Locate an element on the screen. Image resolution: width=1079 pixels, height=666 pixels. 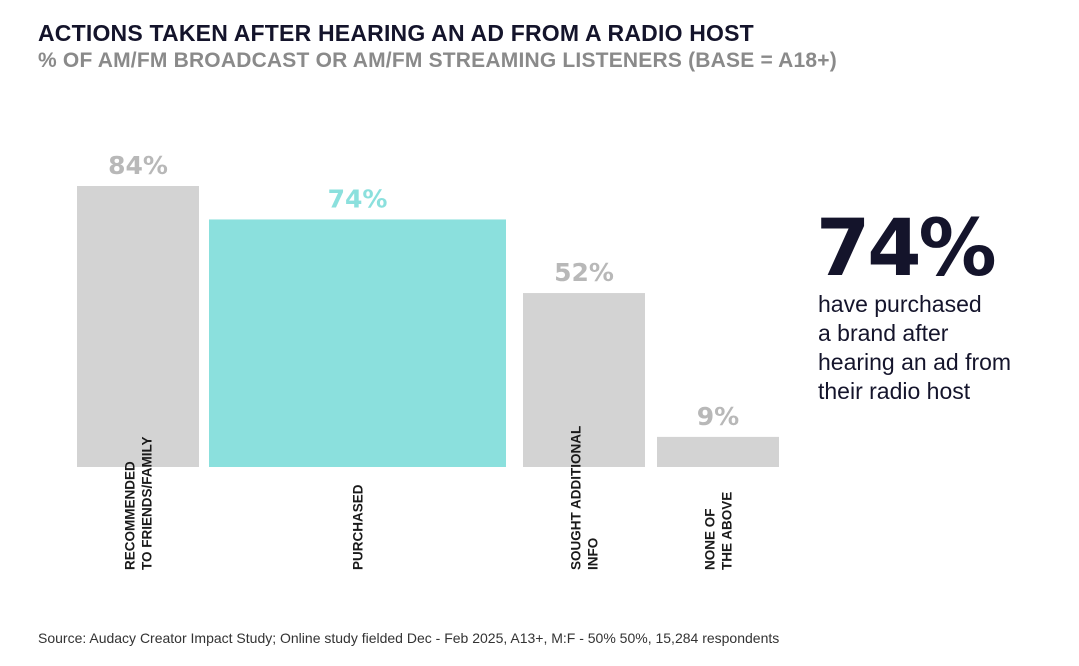
bar-value-label: 52% is located at coordinates (584, 272).